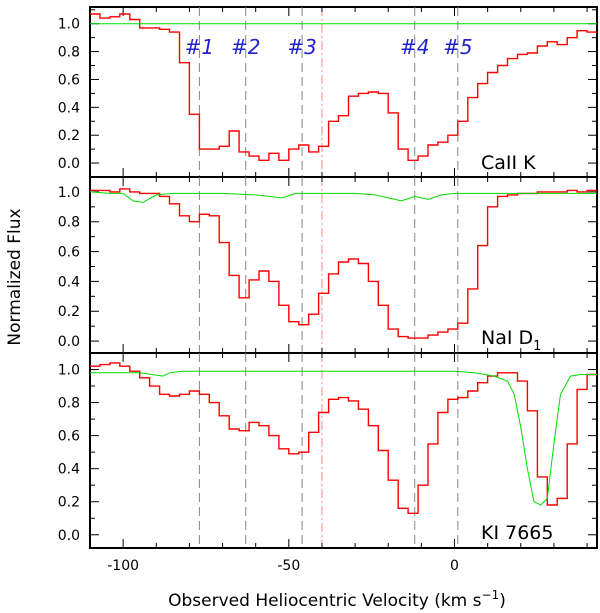 Image resolution: width=600 pixels, height=613 pixels. I want to click on x-axis-title: Observed Heliocentric Velocity (km s−1), so click(337, 599).